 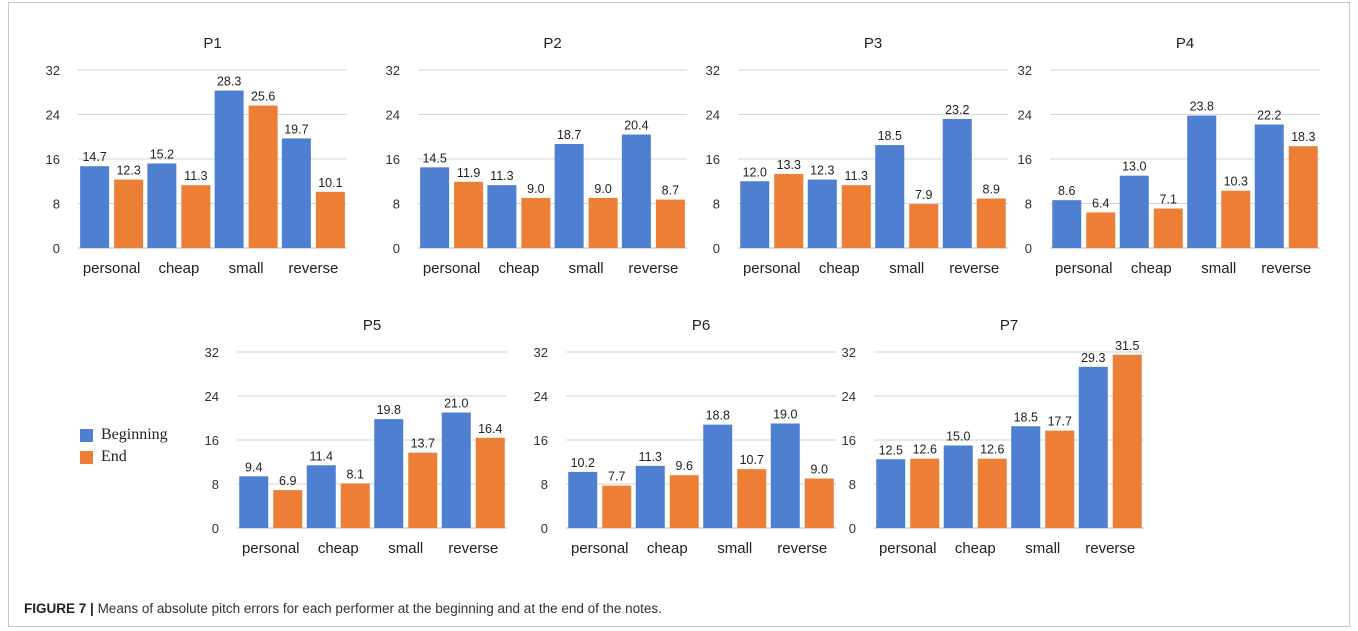 I want to click on data-label-p1-small-beginning: 28.3, so click(x=229, y=82).